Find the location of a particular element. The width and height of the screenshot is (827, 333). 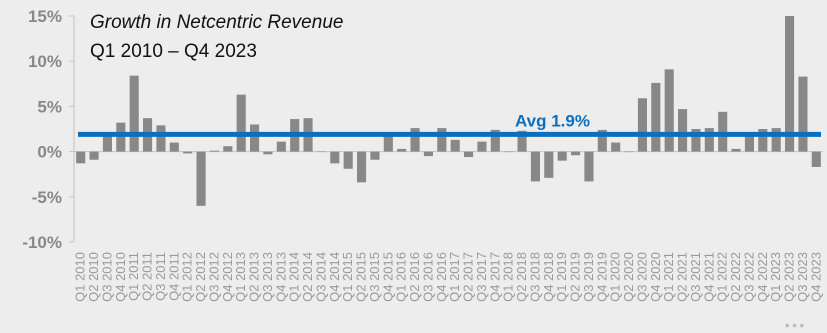

x-tick-label: Q3 2023 is located at coordinates (802, 277).